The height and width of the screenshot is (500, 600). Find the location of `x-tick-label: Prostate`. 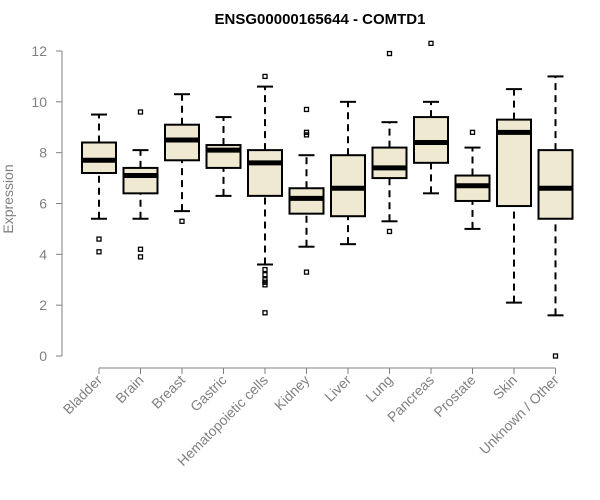

x-tick-label: Prostate is located at coordinates (454, 396).